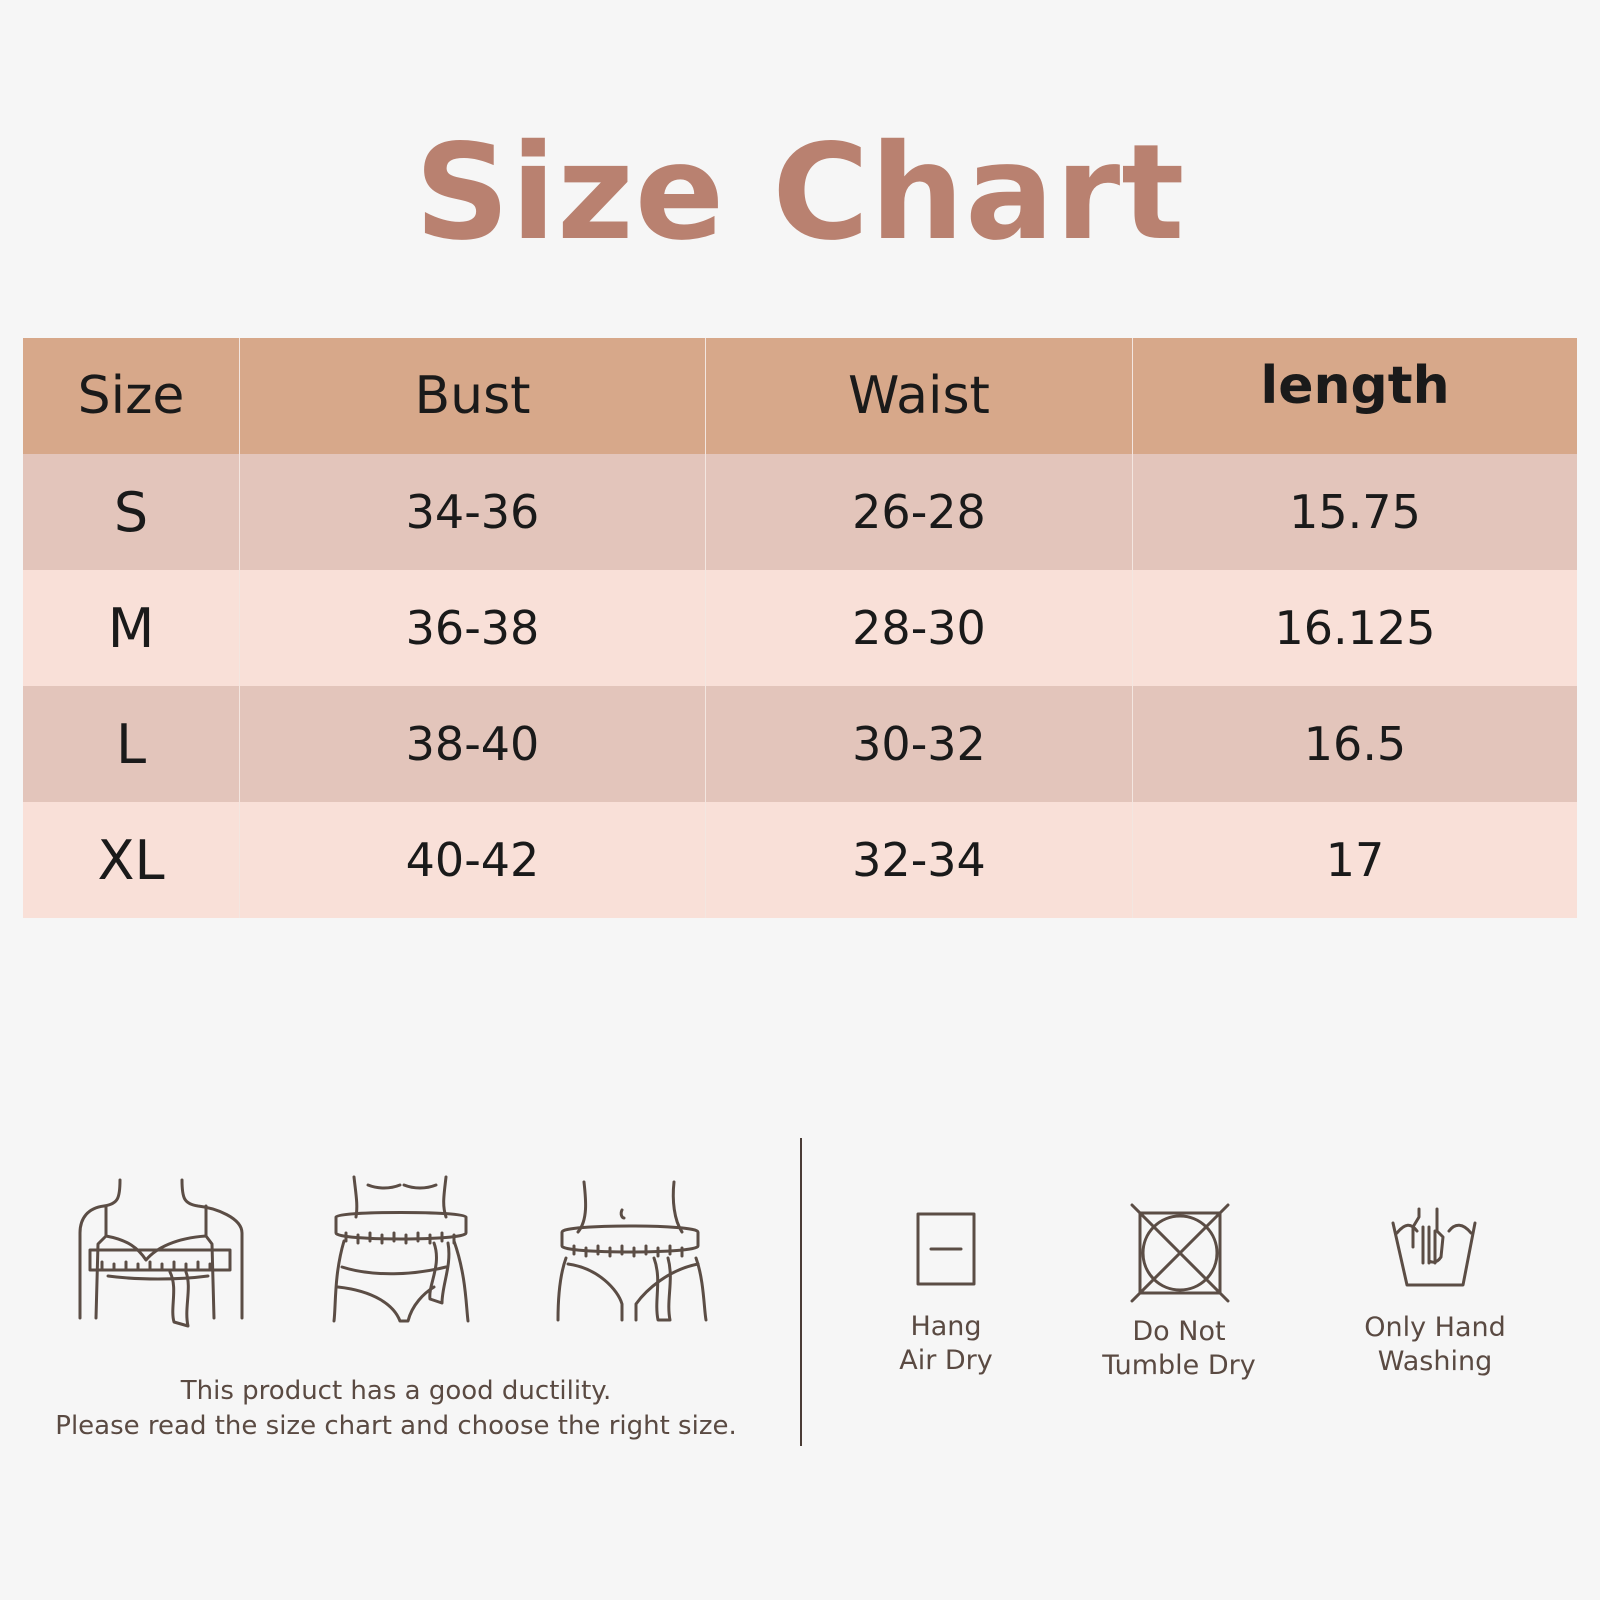 The height and width of the screenshot is (1600, 1600). I want to click on hip-measure-icon, so click(632, 1251).